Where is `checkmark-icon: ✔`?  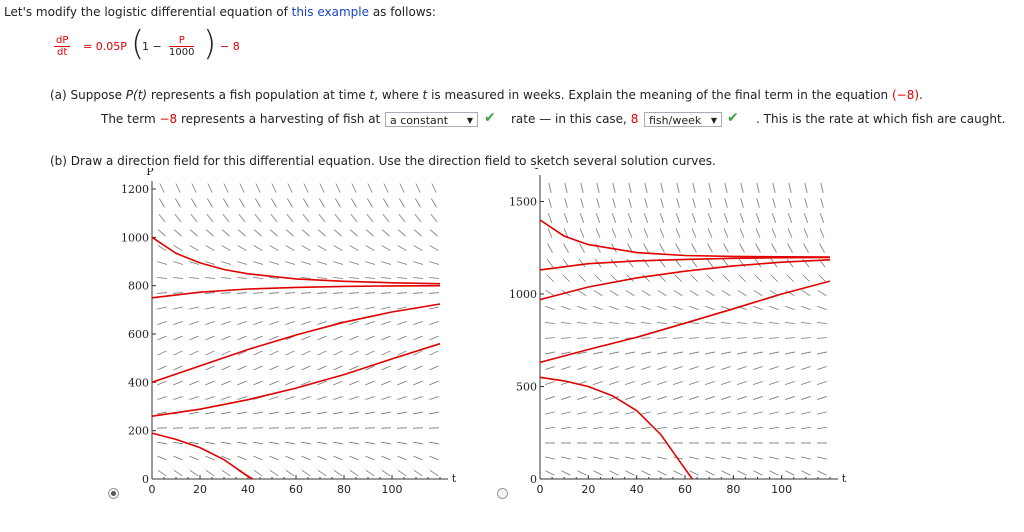
checkmark-icon: ✔ is located at coordinates (733, 118).